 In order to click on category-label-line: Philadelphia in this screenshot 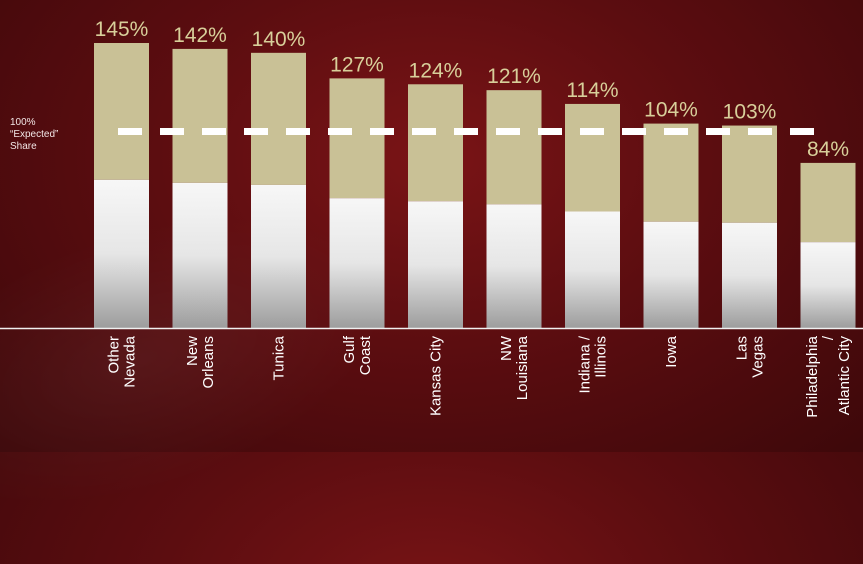, I will do `click(812, 376)`.